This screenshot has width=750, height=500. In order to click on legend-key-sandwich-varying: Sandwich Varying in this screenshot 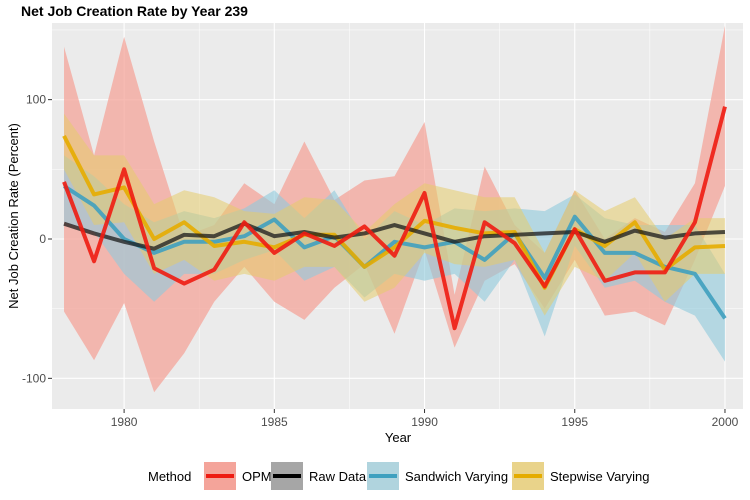, I will do `click(437, 476)`.